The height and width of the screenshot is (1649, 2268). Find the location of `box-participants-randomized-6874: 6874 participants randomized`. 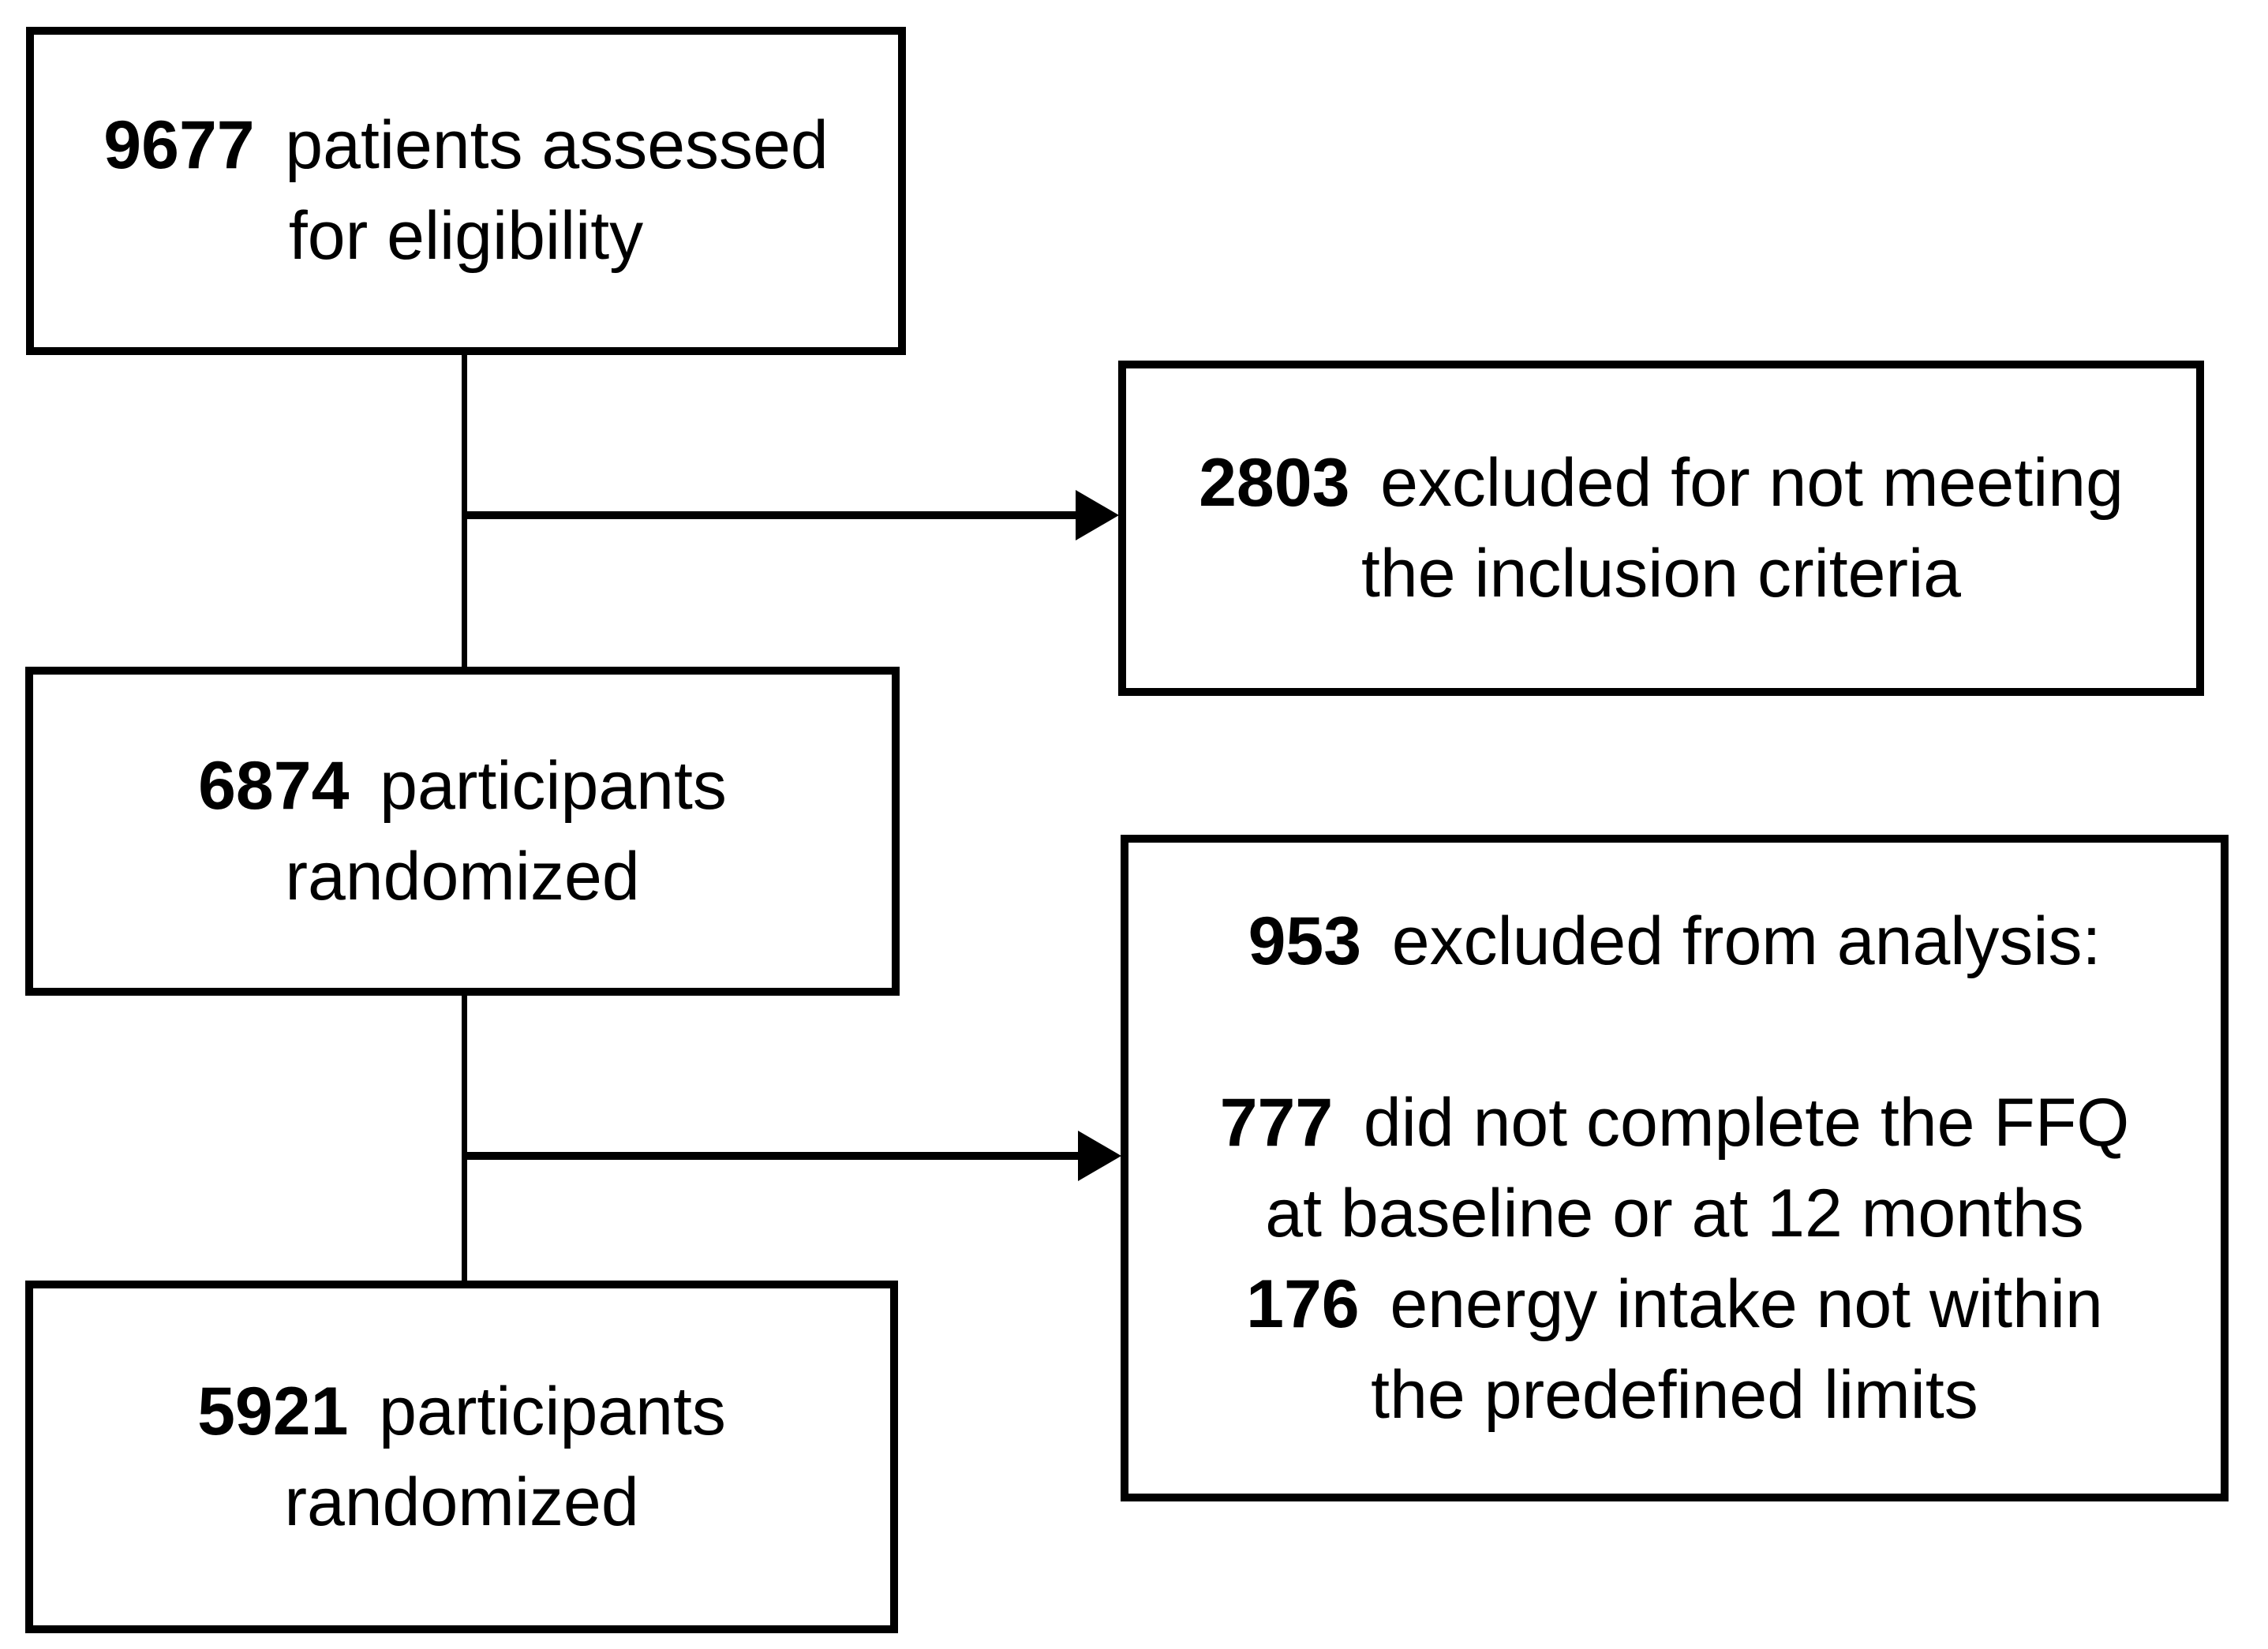

box-participants-randomized-6874: 6874 participants randomized is located at coordinates (462, 831).